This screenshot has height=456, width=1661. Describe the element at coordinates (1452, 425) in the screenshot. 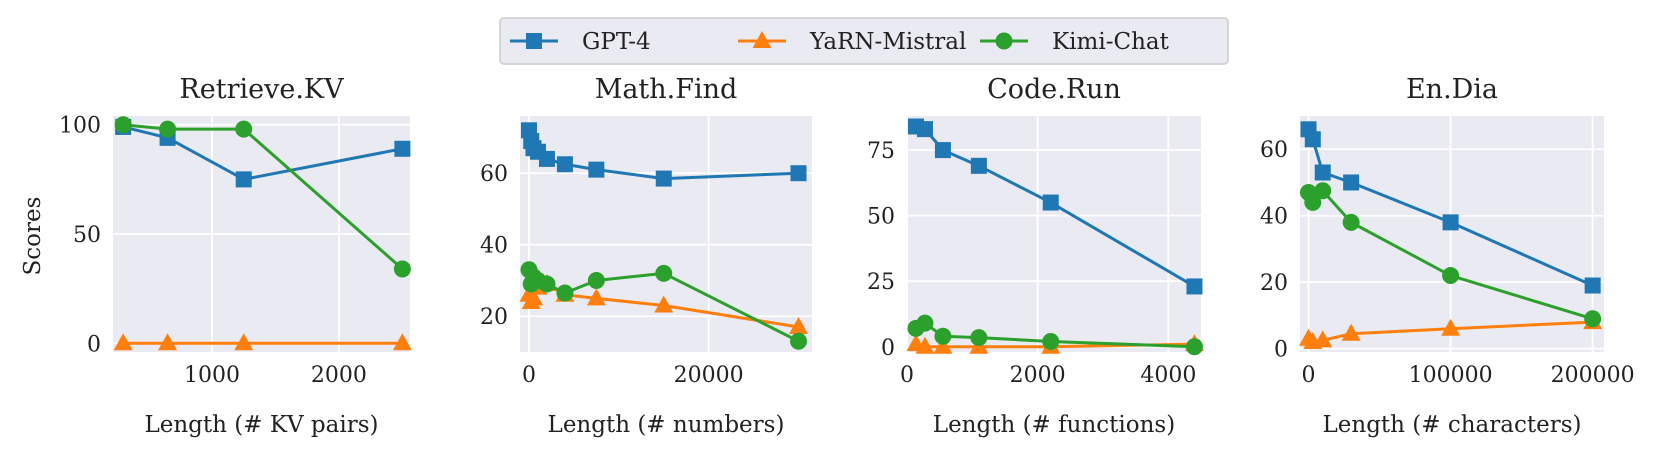

I see `x-axis-label: Length (# characters)` at that location.